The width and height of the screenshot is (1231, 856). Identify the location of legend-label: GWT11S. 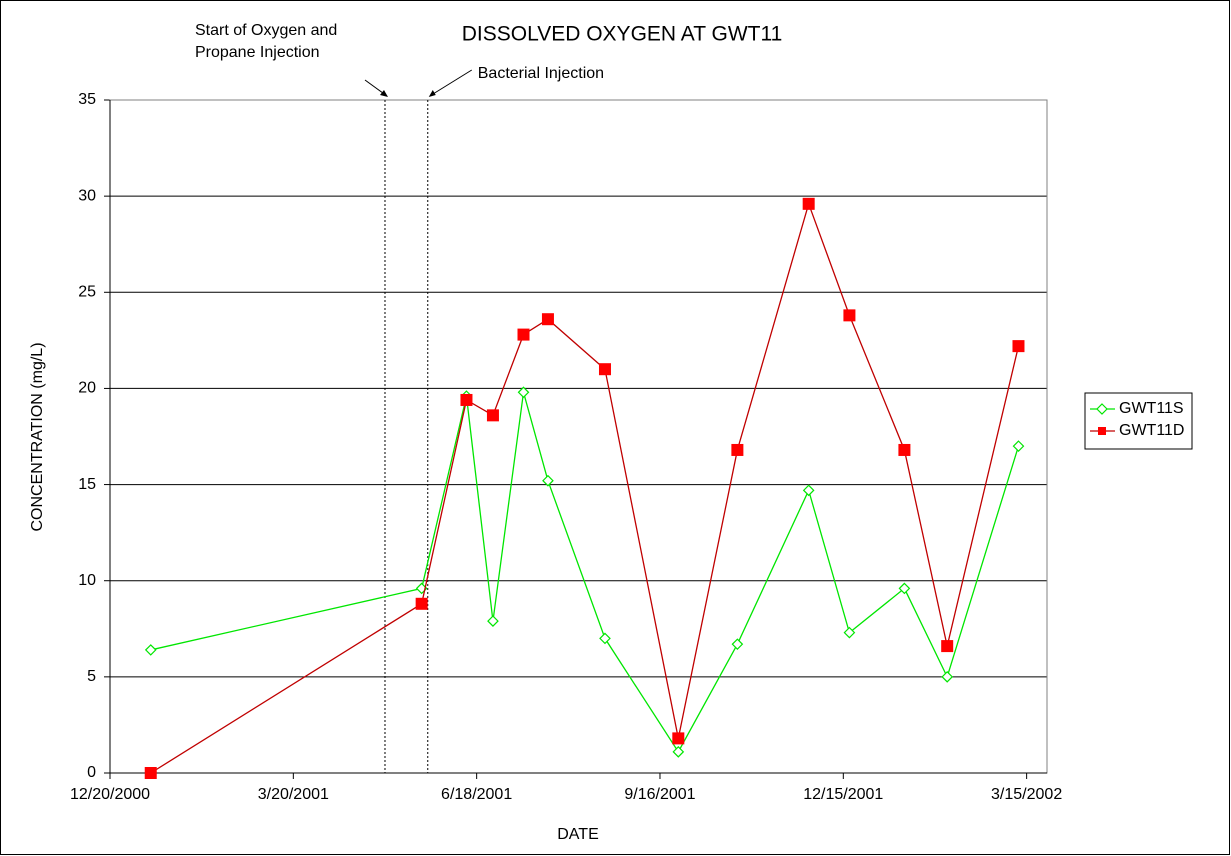
(1151, 408).